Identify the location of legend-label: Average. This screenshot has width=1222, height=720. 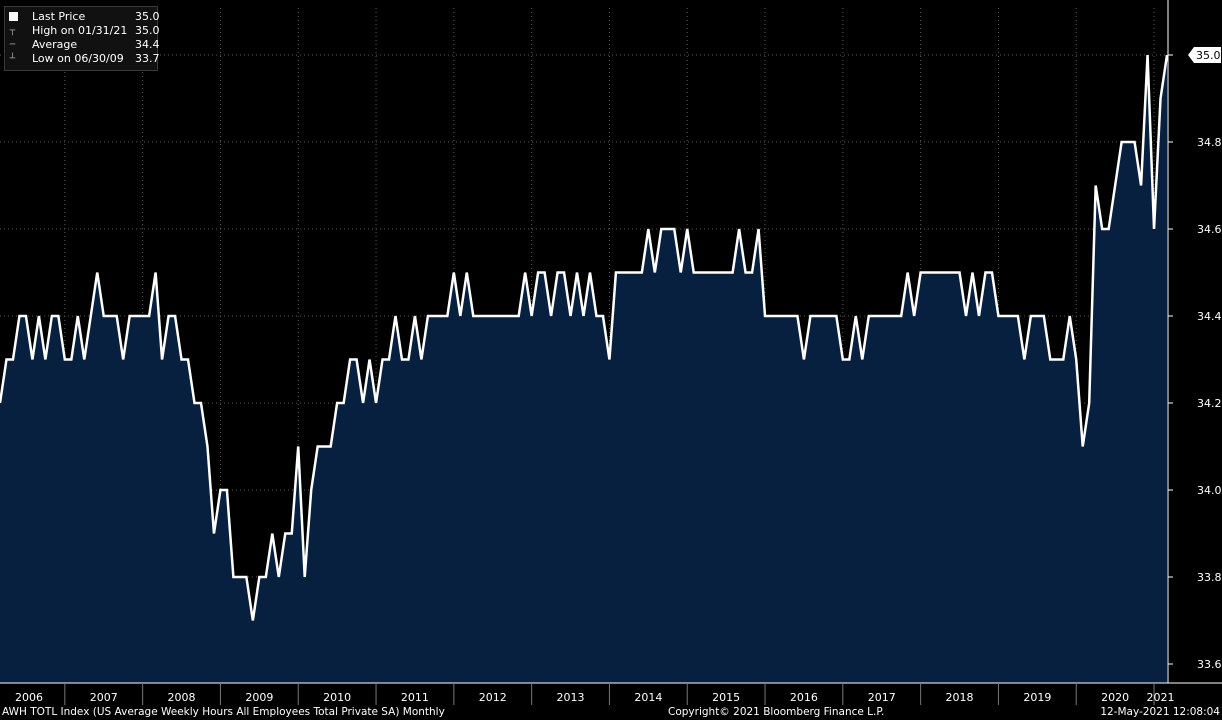
(55, 44).